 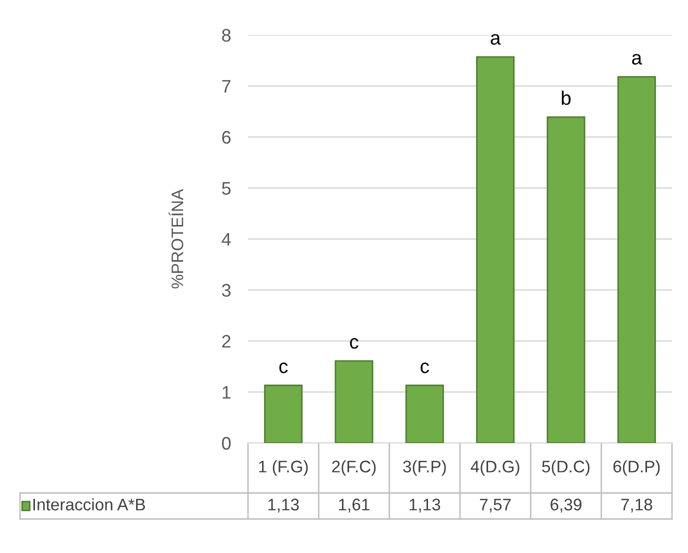 I want to click on annotation: b, so click(x=566, y=97).